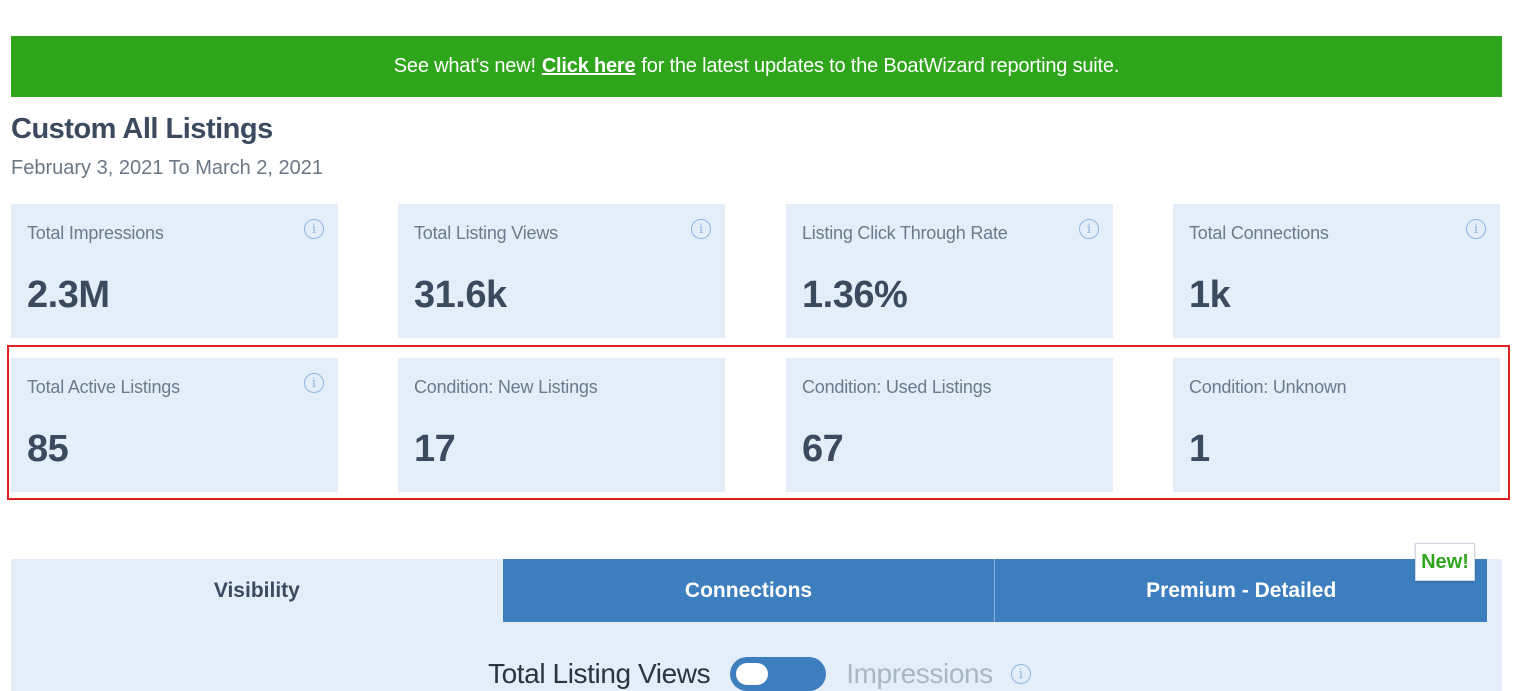 Image resolution: width=1516 pixels, height=691 pixels. Describe the element at coordinates (167, 168) in the screenshot. I see `date-range: February 3, 2021 To March 2, 2021` at that location.